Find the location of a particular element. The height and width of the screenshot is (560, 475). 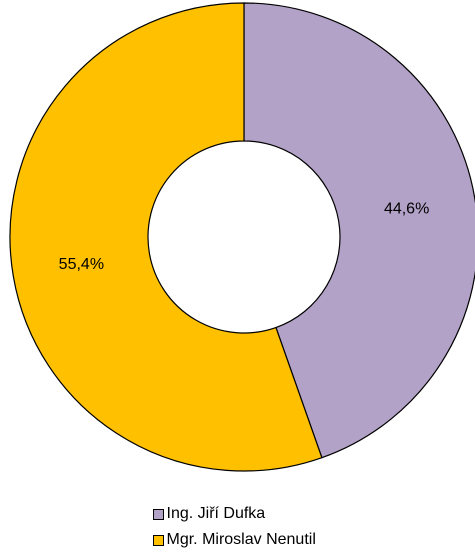

legend-item-1: Mgr. Miroslav Nenutil is located at coordinates (237, 540).